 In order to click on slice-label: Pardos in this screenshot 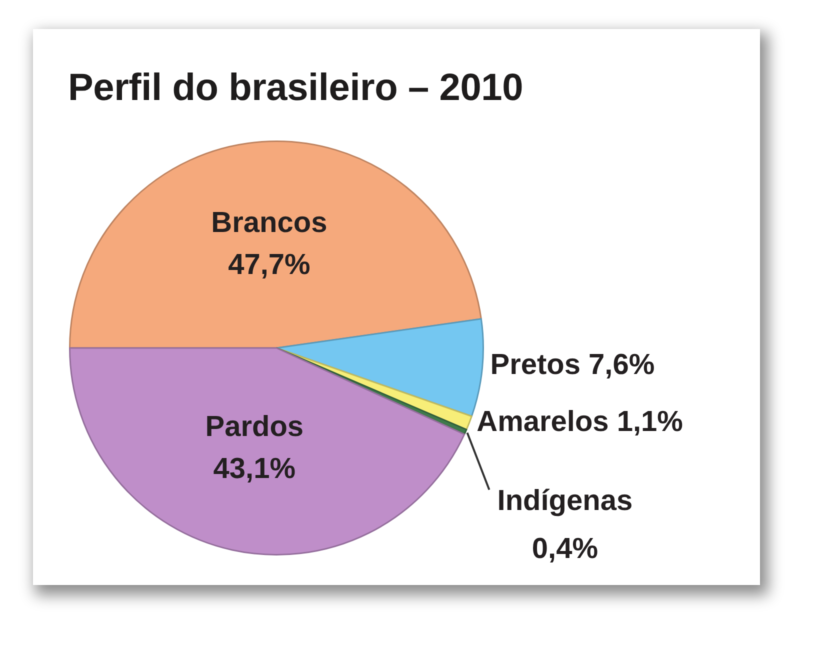, I will do `click(254, 426)`.